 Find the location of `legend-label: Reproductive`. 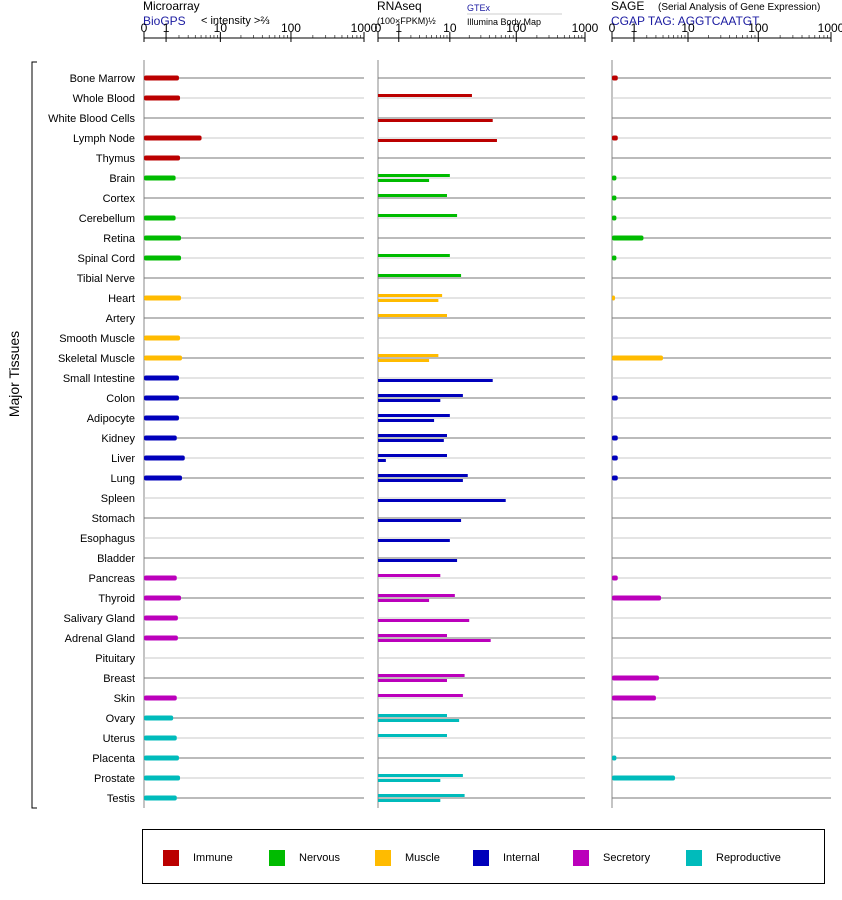

legend-label: Reproductive is located at coordinates (748, 858).